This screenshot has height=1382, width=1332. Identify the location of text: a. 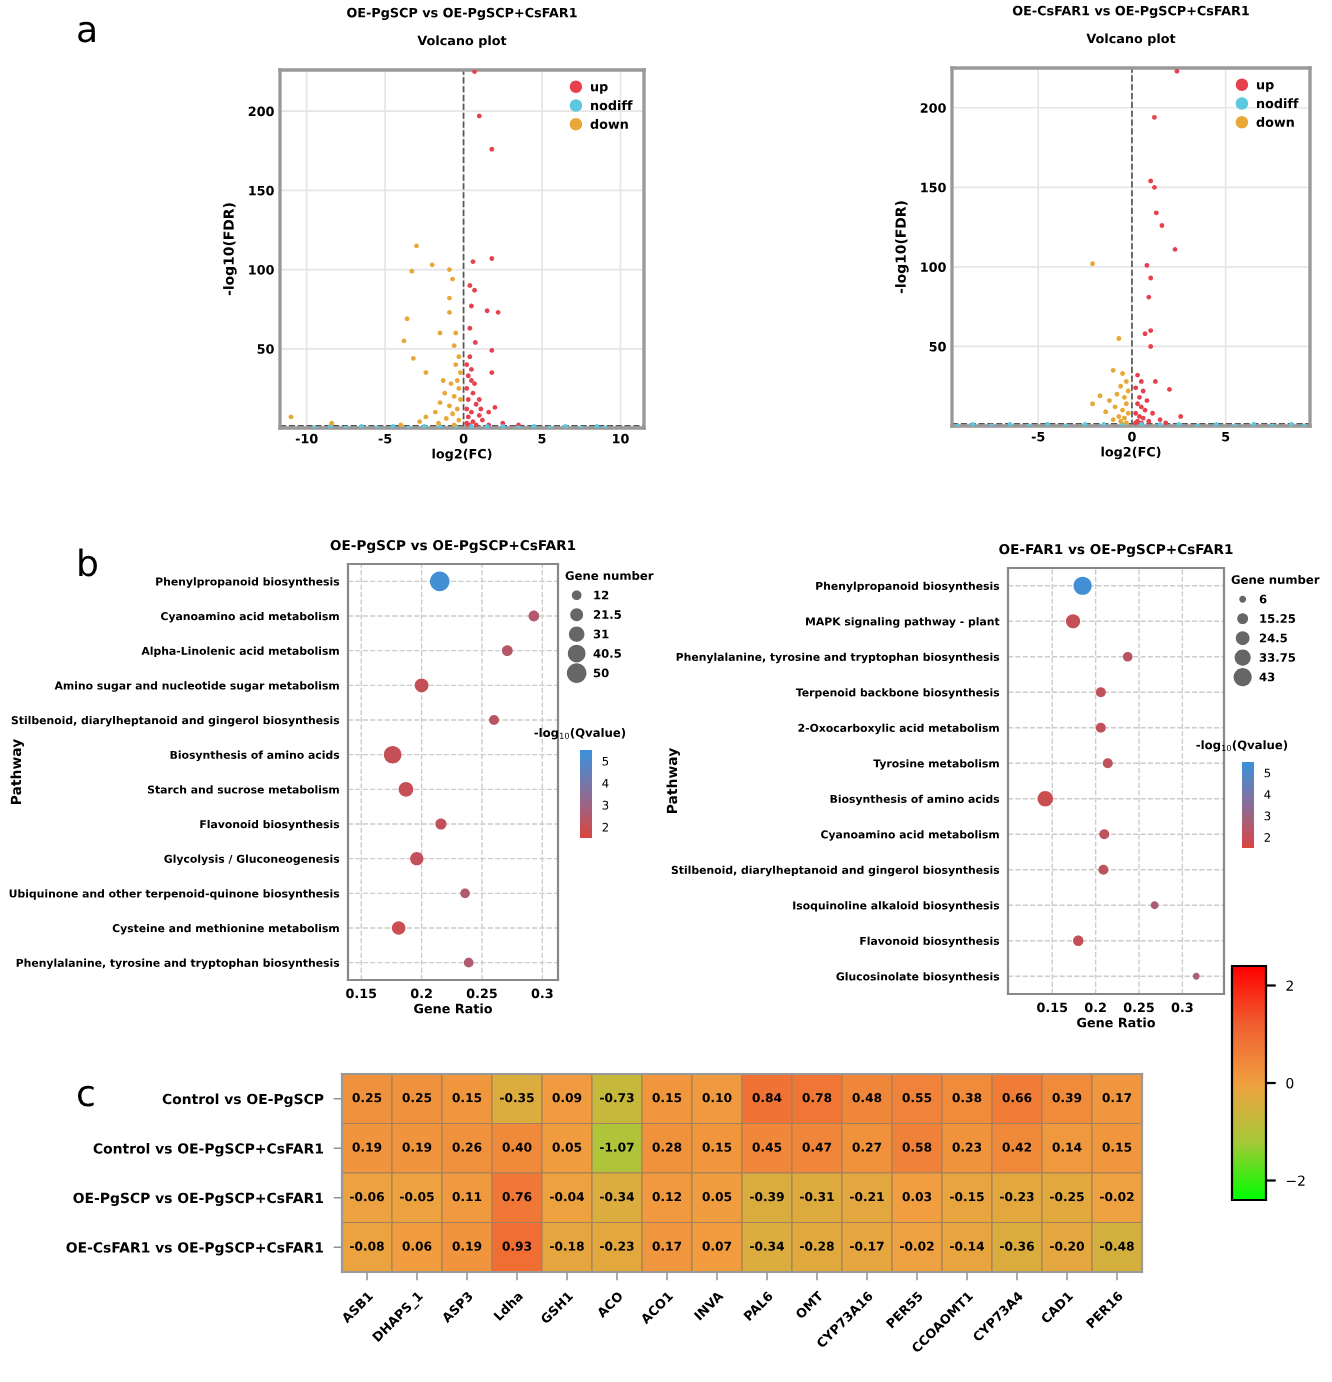
(86, 32).